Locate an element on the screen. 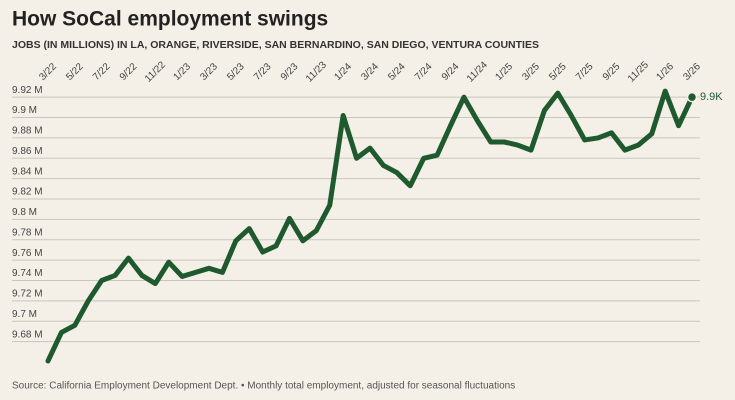 This screenshot has width=735, height=400. end-label: 9.9K is located at coordinates (711, 97).